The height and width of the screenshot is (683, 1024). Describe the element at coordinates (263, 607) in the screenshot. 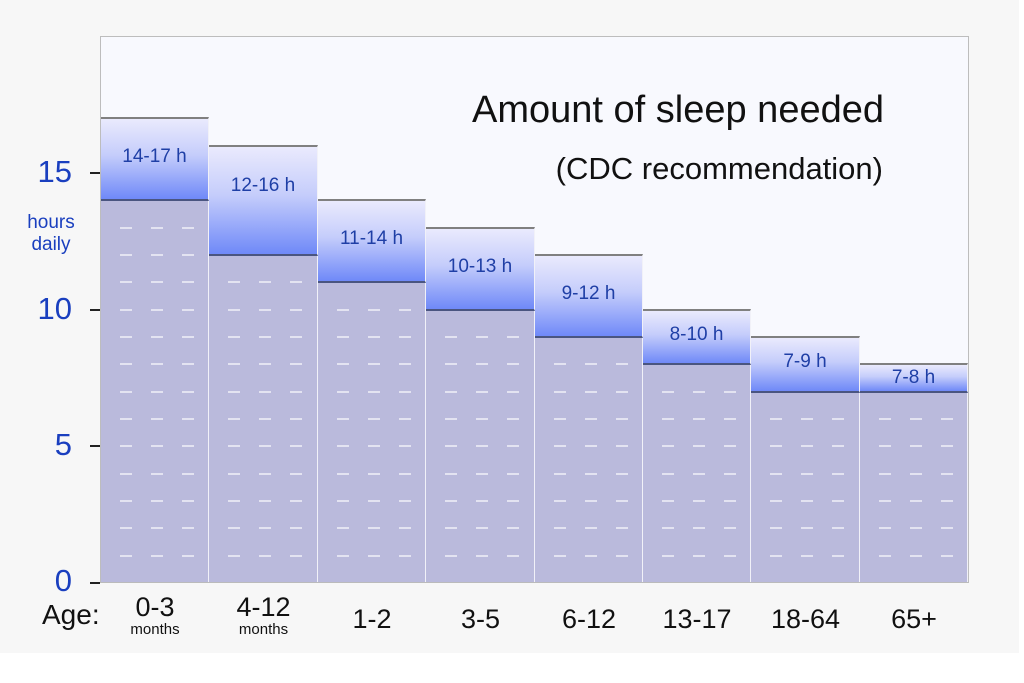

I see `x-label-main: 4-12` at that location.